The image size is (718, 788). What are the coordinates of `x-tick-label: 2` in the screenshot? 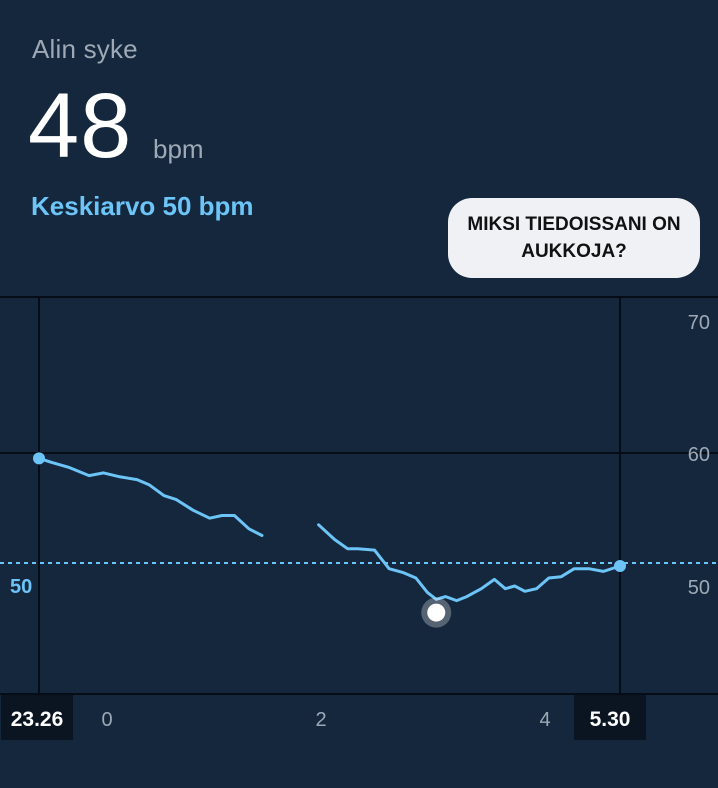 It's located at (320, 720).